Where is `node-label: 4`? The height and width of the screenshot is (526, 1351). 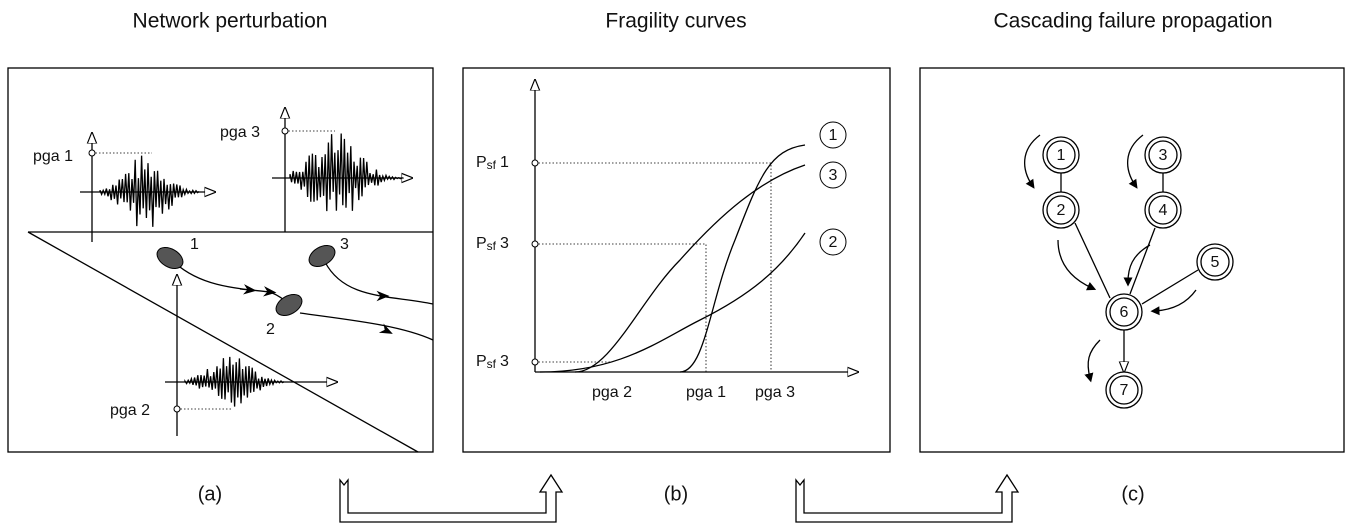 node-label: 4 is located at coordinates (1163, 210).